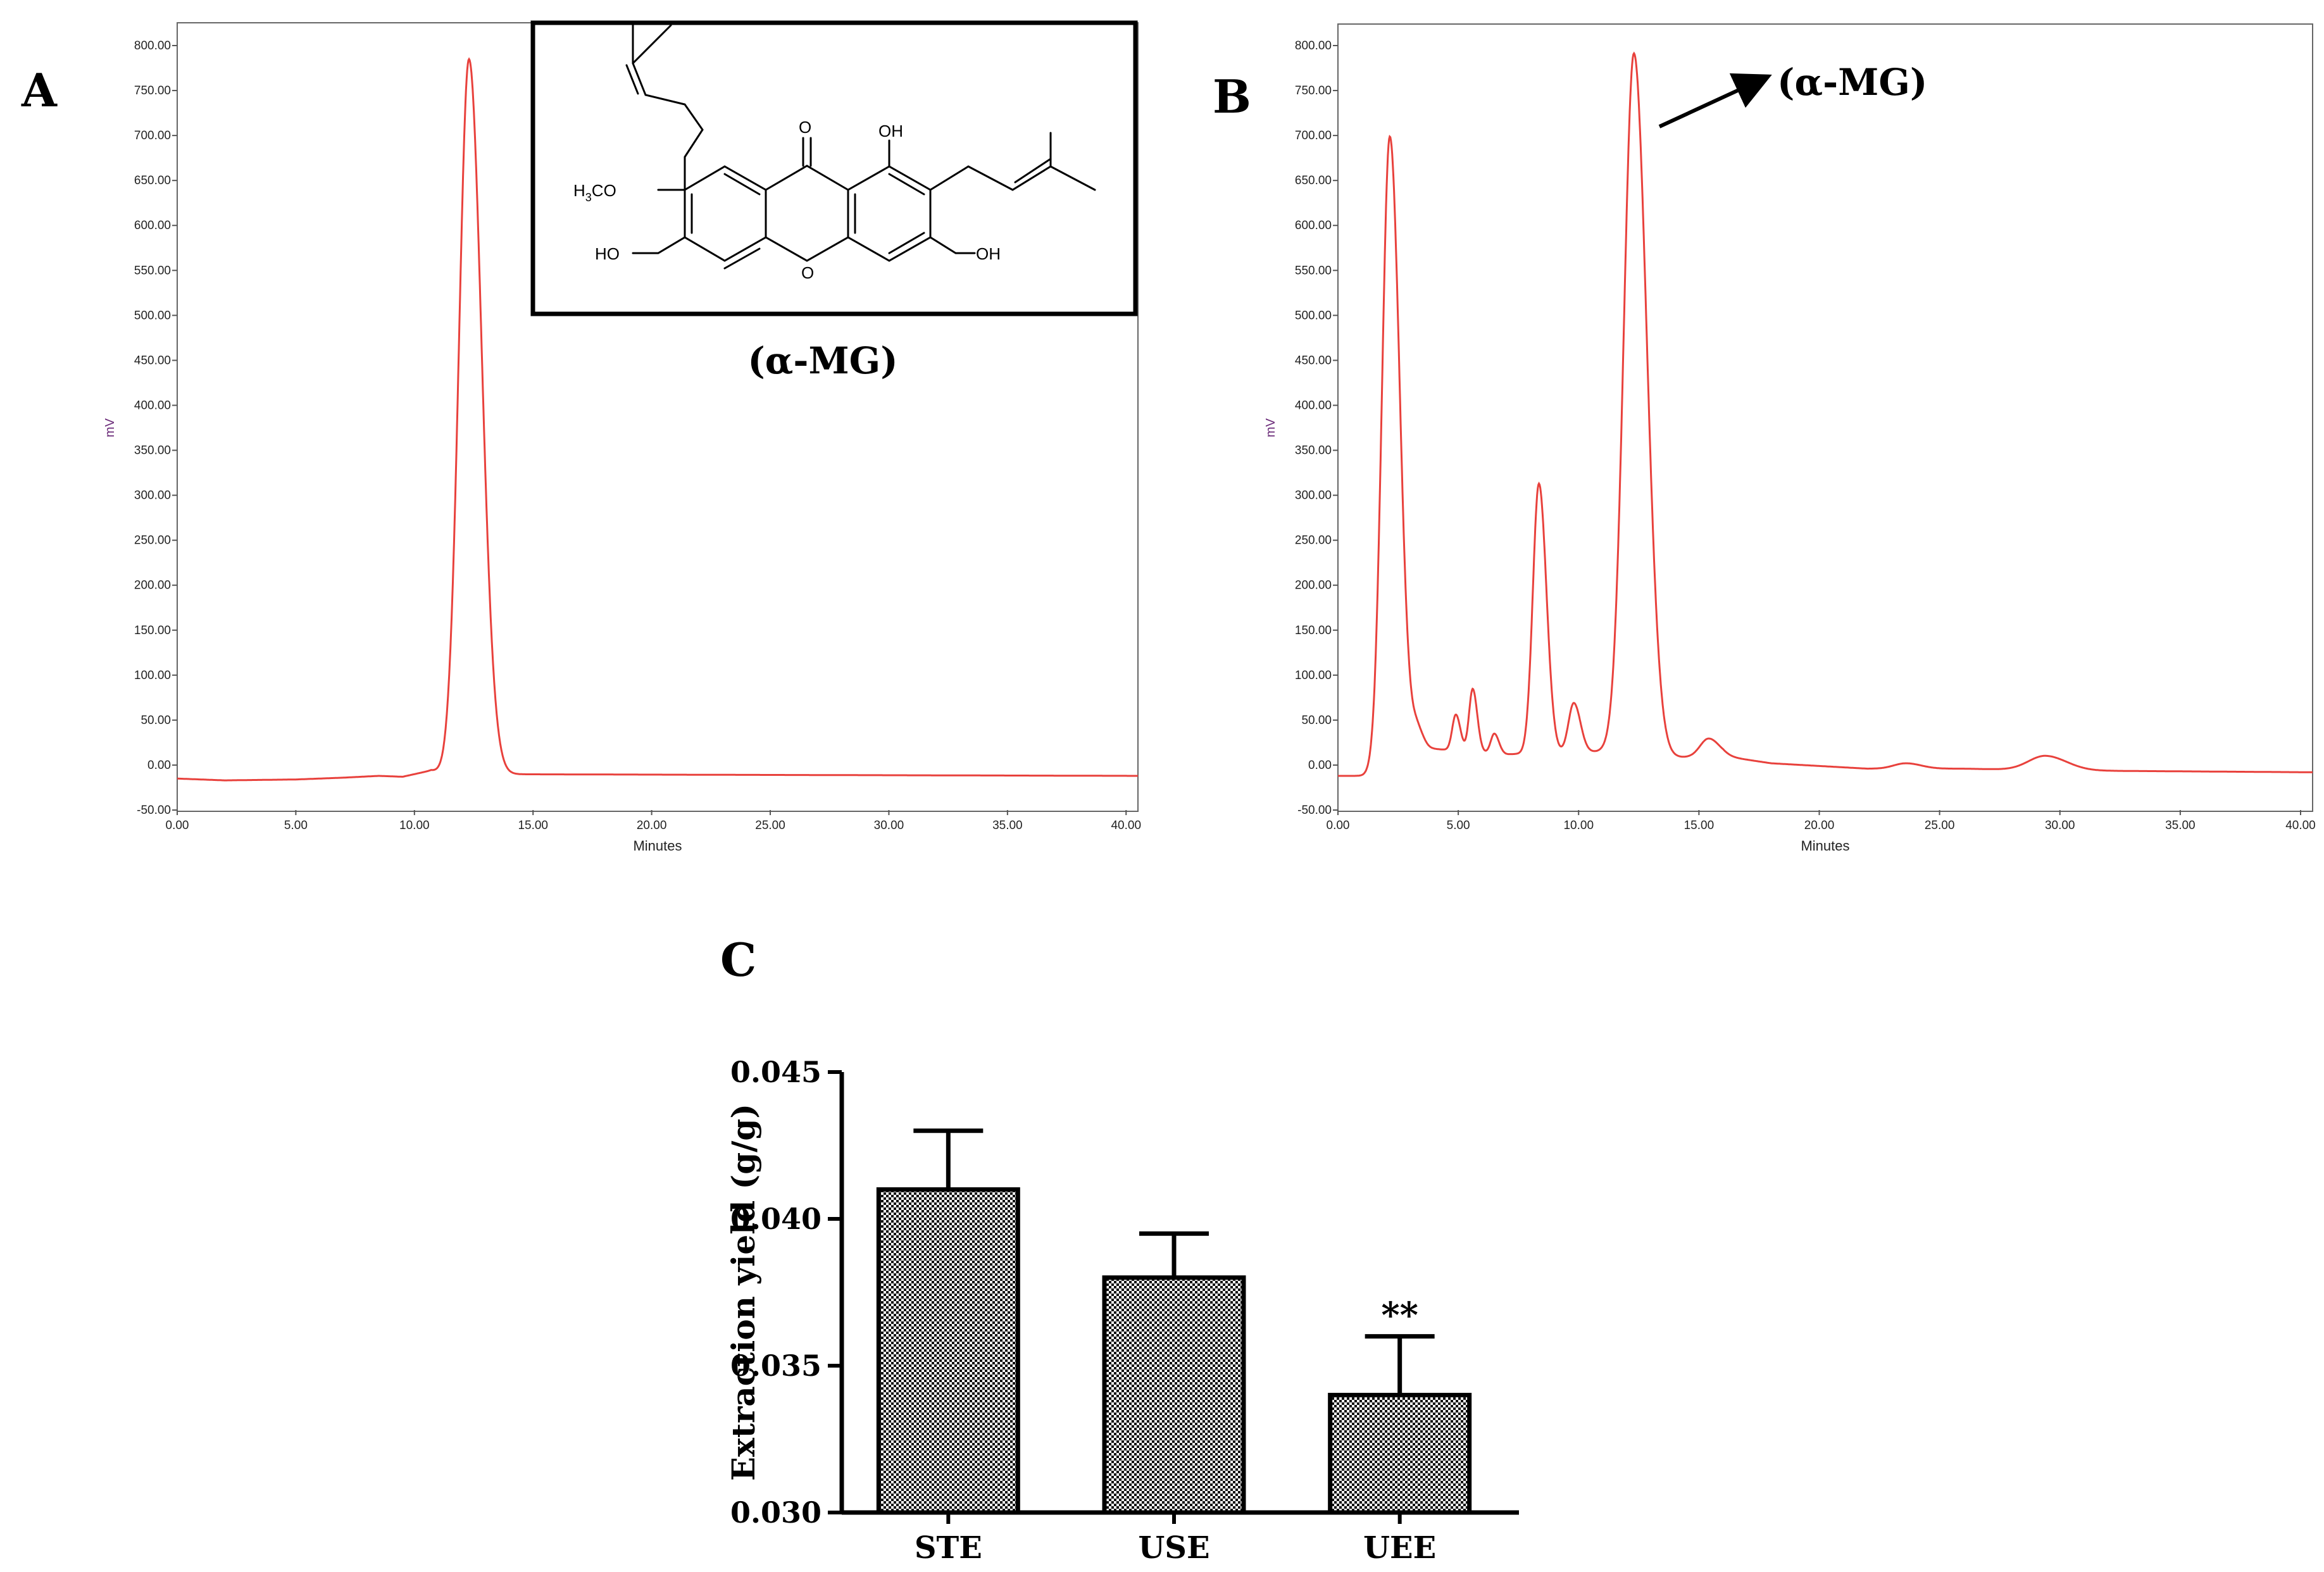  I want to click on structure-caption: (α-MG), so click(822, 361).